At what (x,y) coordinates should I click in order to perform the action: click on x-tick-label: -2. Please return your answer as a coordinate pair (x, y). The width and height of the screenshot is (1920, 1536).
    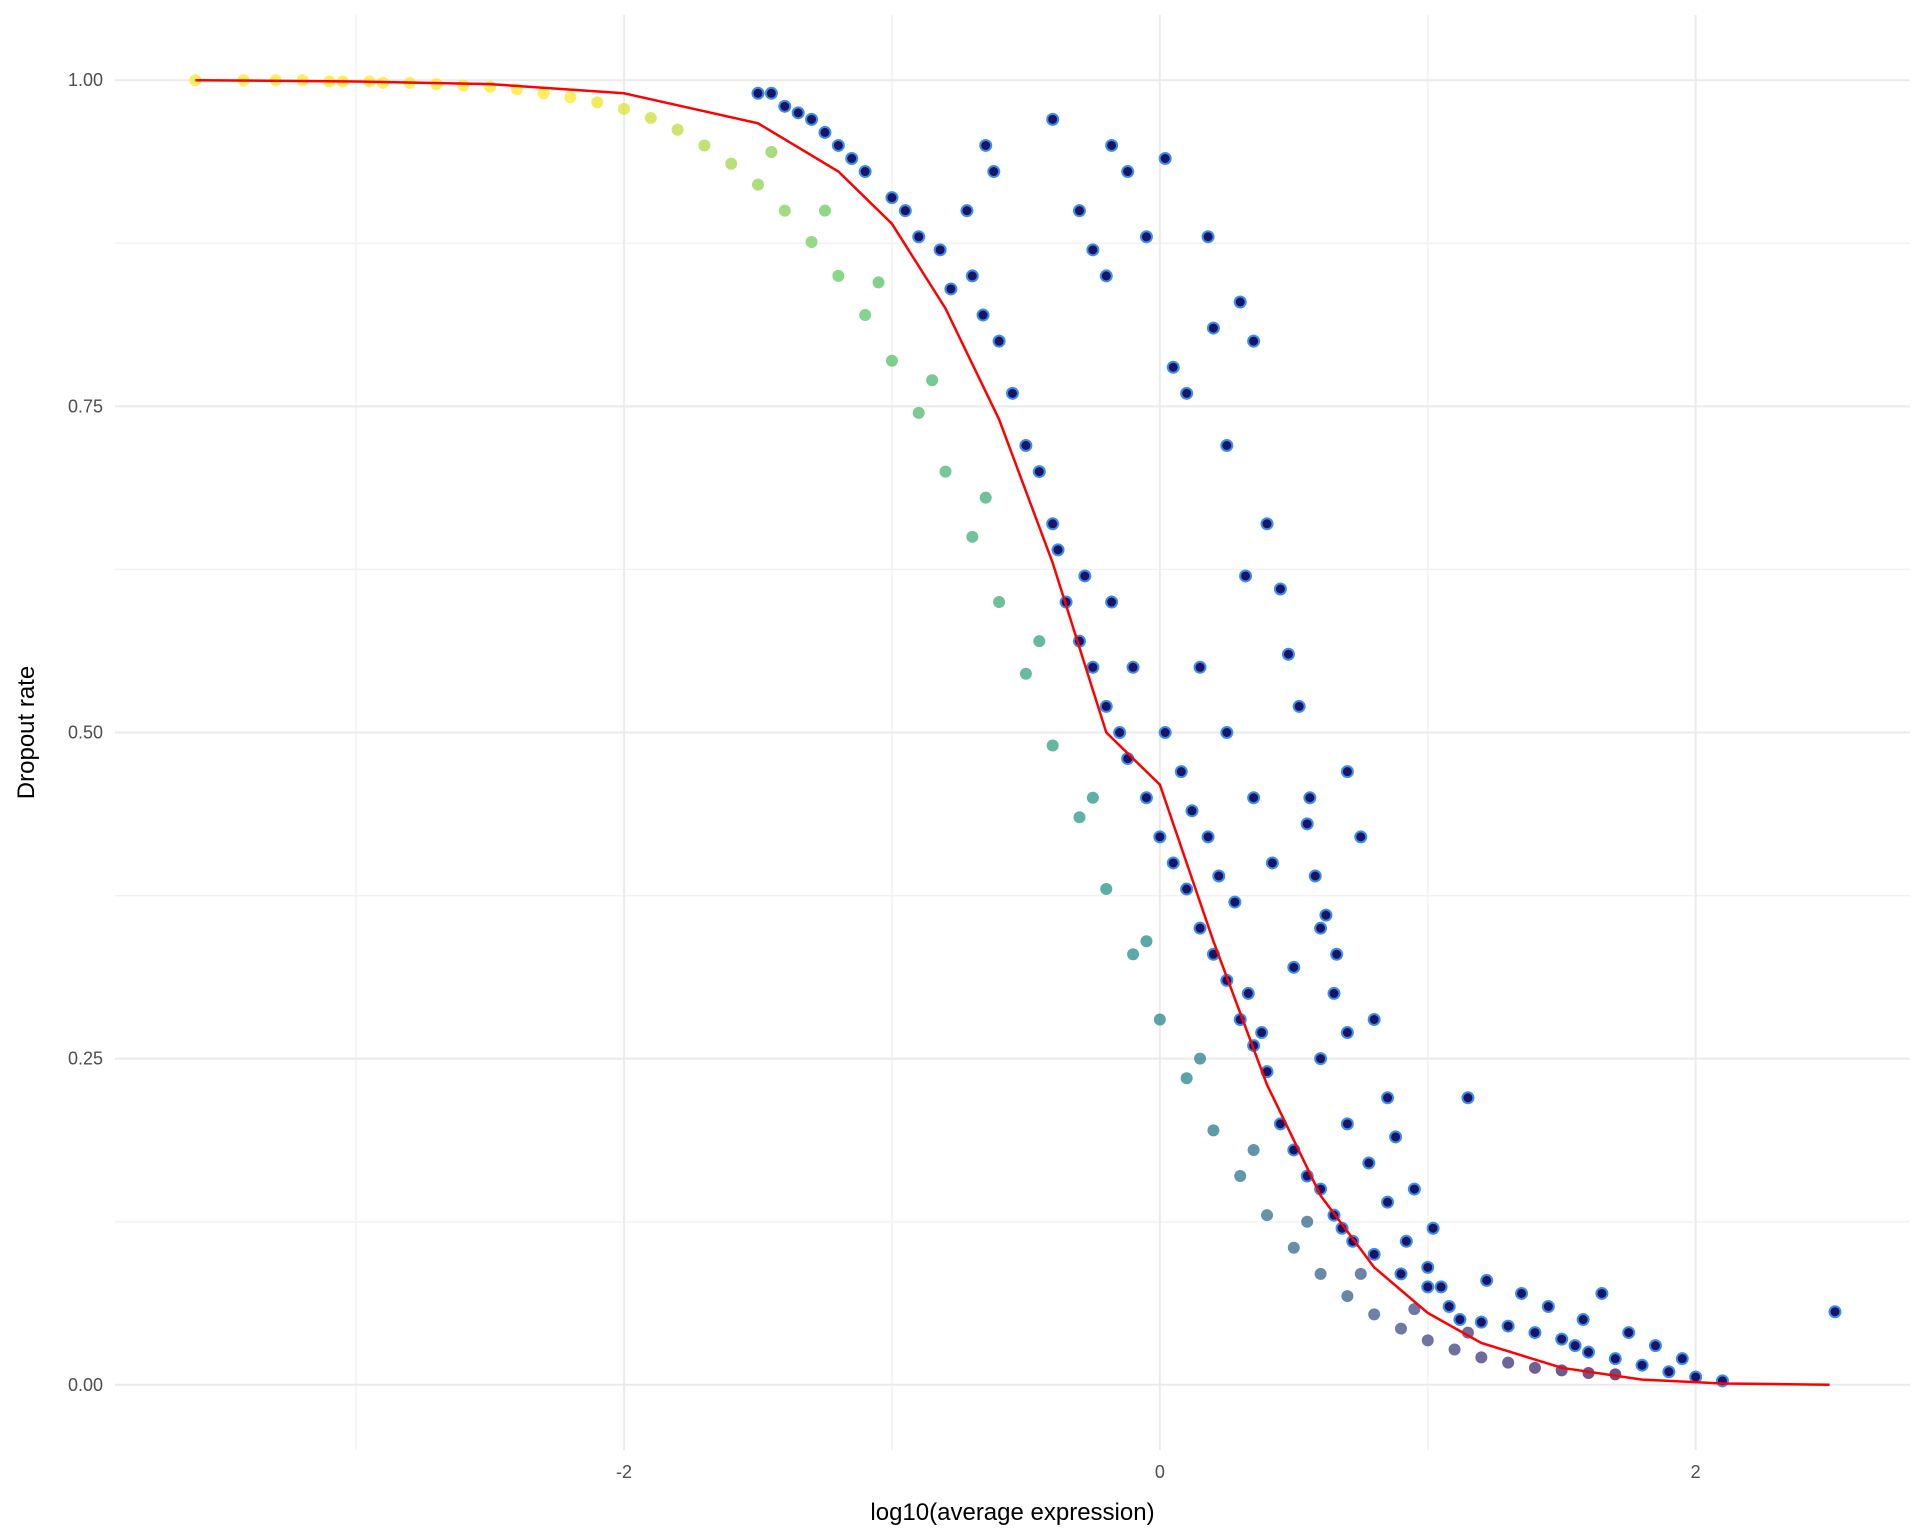
    Looking at the image, I should click on (624, 1472).